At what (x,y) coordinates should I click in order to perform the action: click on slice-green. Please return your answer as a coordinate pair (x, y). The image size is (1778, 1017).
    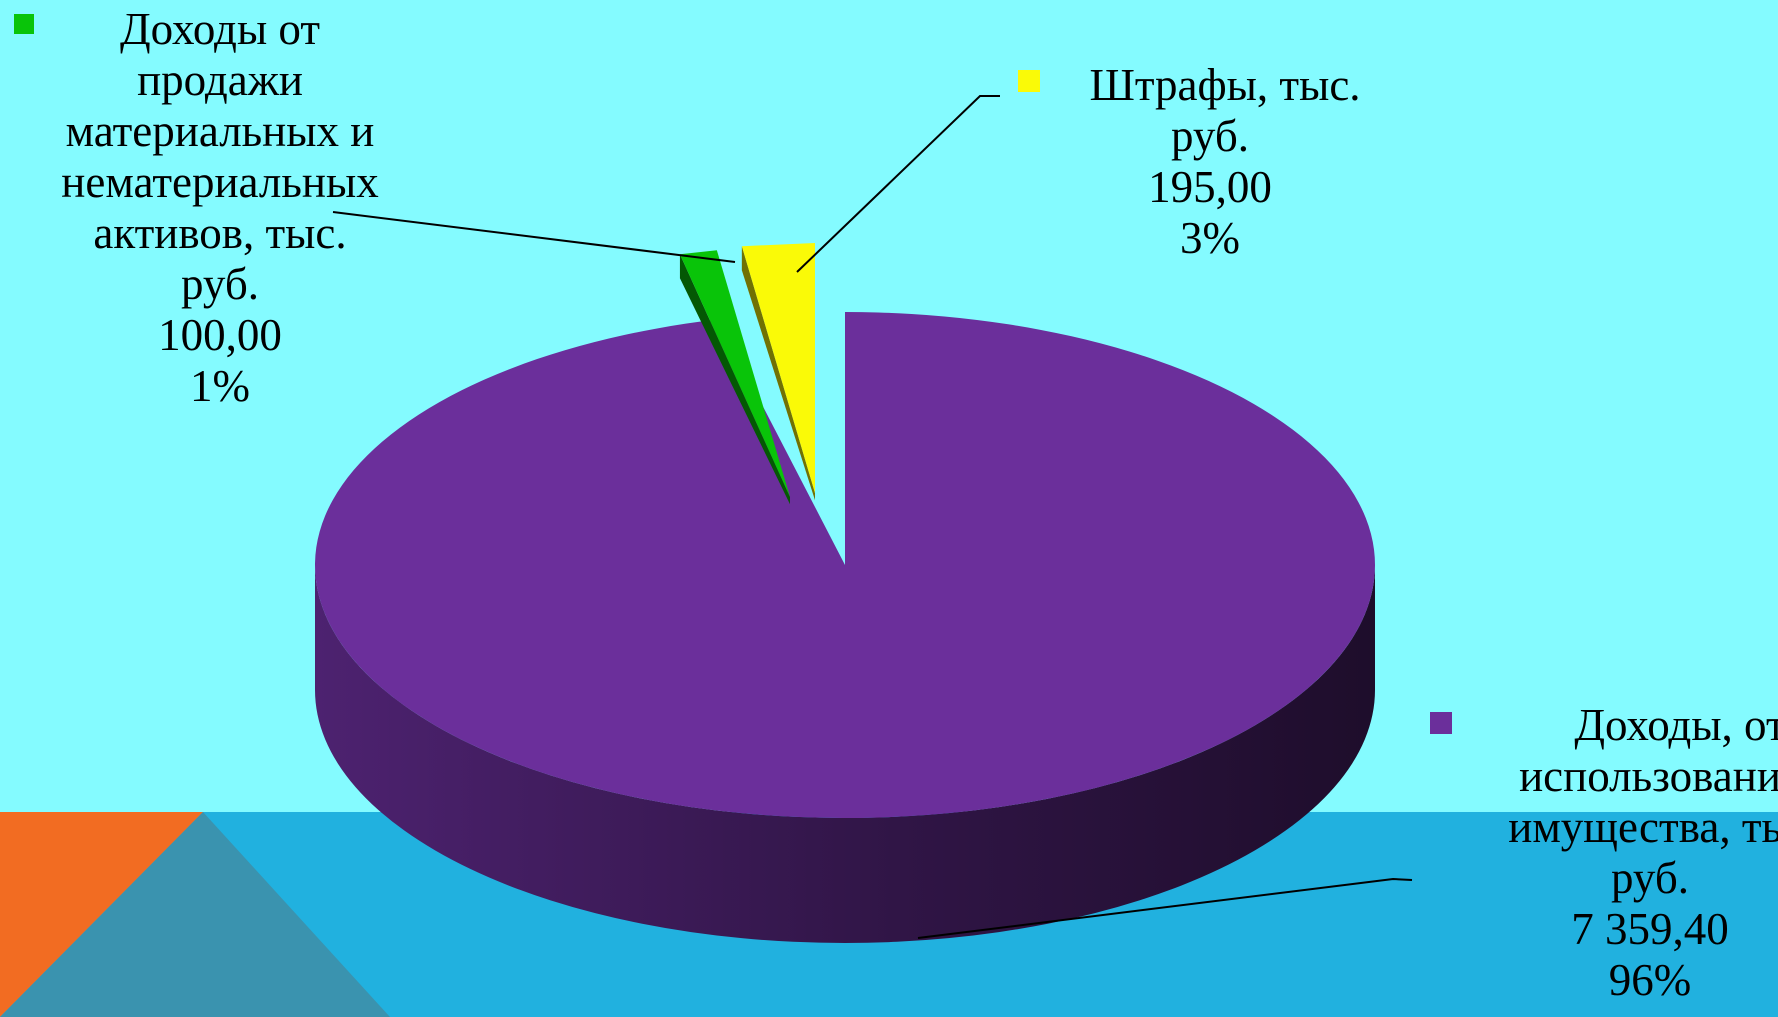
    Looking at the image, I should click on (734, 373).